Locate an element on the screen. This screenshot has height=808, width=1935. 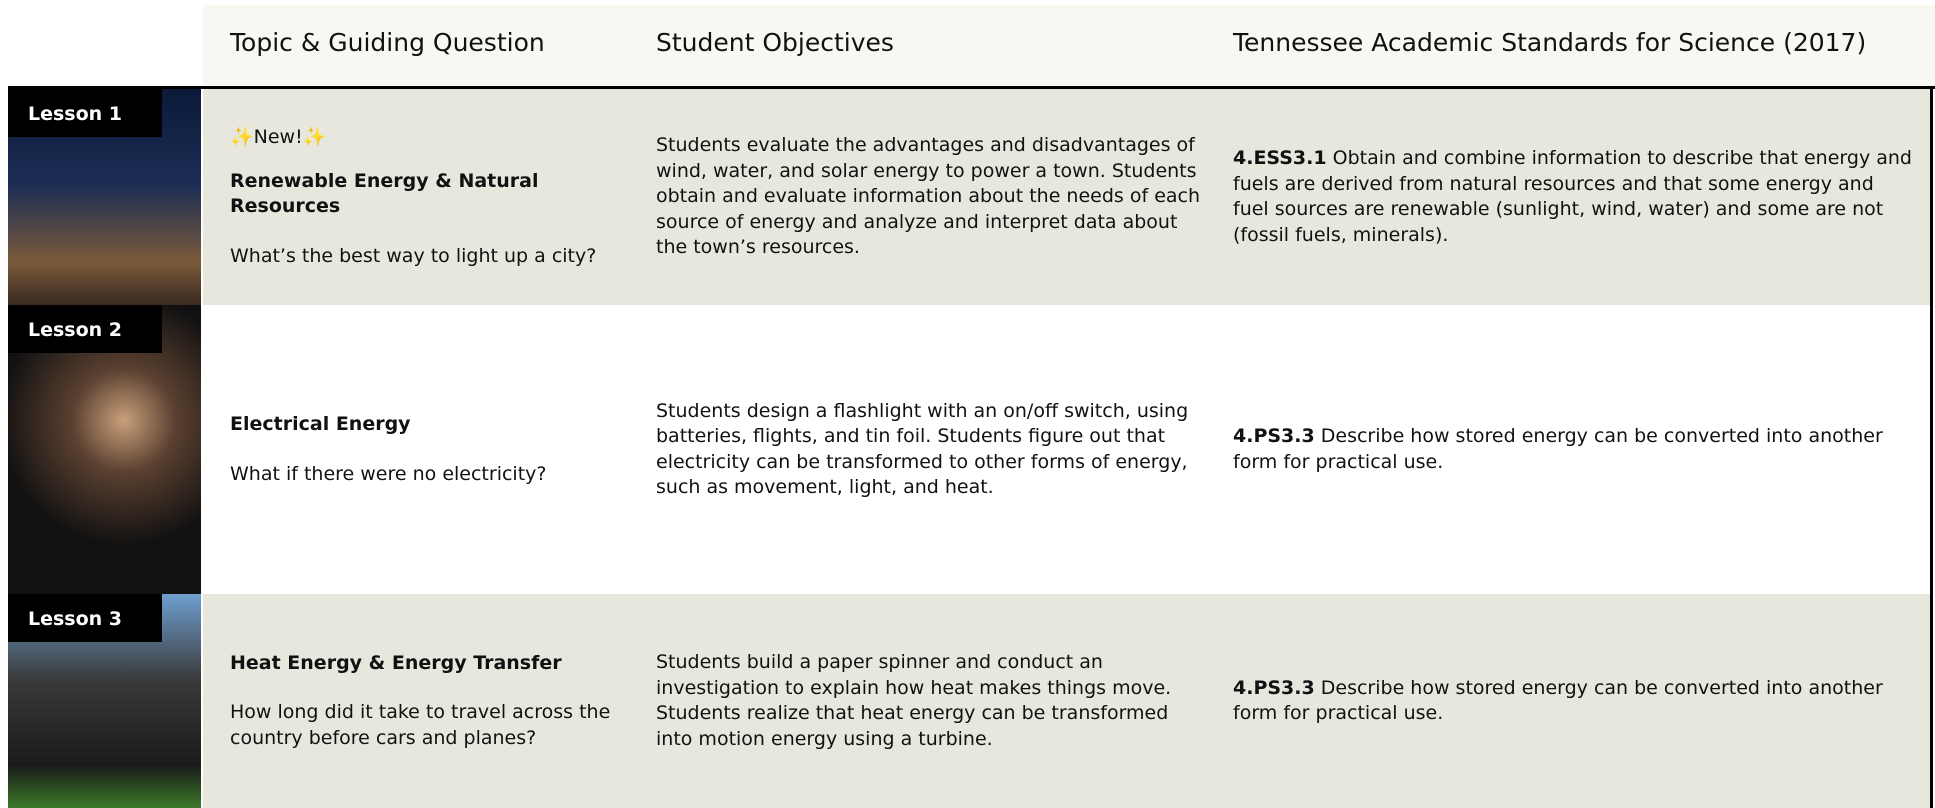
column-header: Topic & Guiding Question is located at coordinates (387, 42).